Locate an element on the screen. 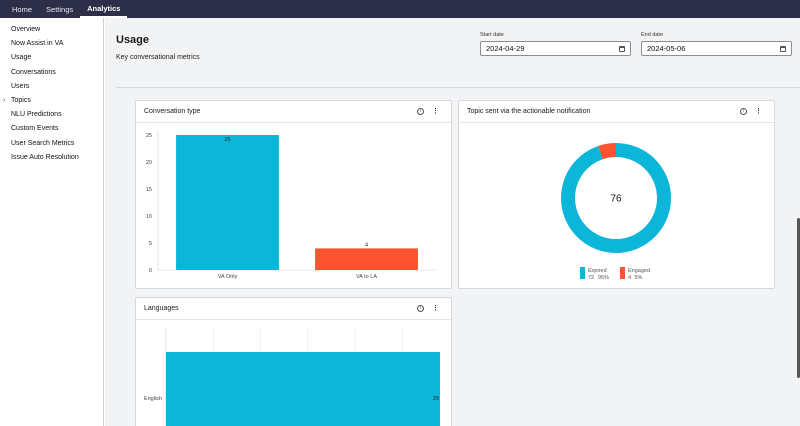 This screenshot has width=800, height=426. donut-center-label: 76 is located at coordinates (616, 199).